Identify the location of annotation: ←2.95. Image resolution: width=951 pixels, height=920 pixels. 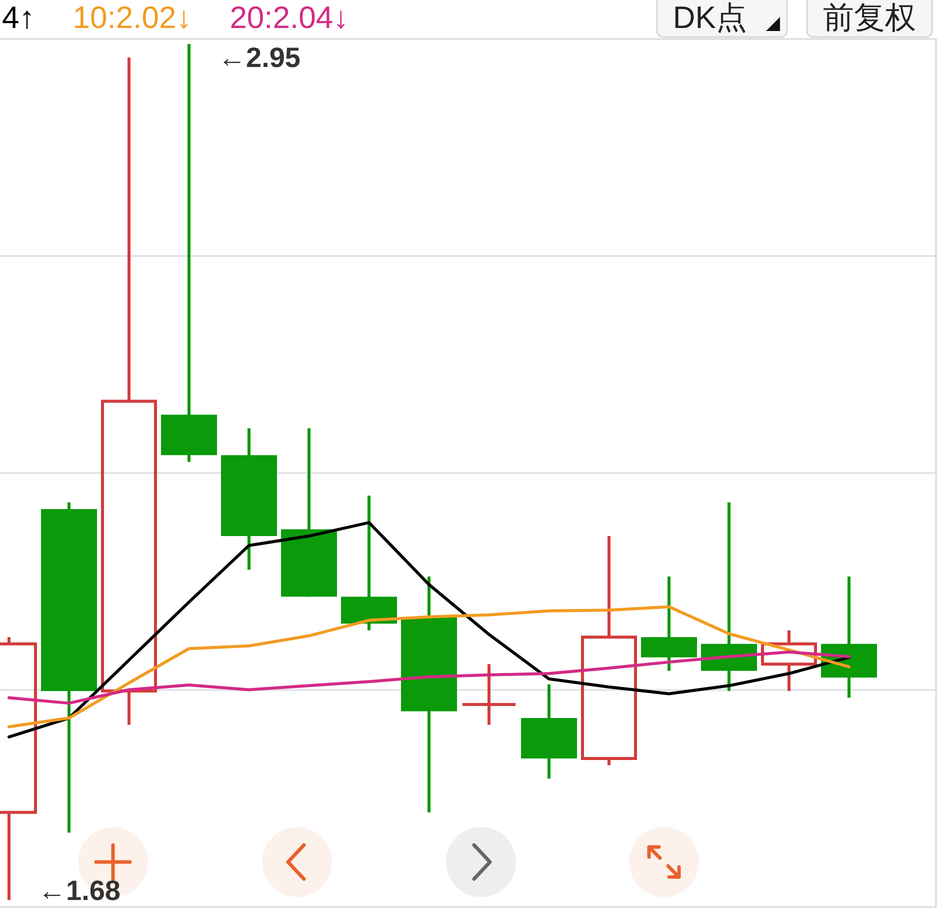
(259, 57).